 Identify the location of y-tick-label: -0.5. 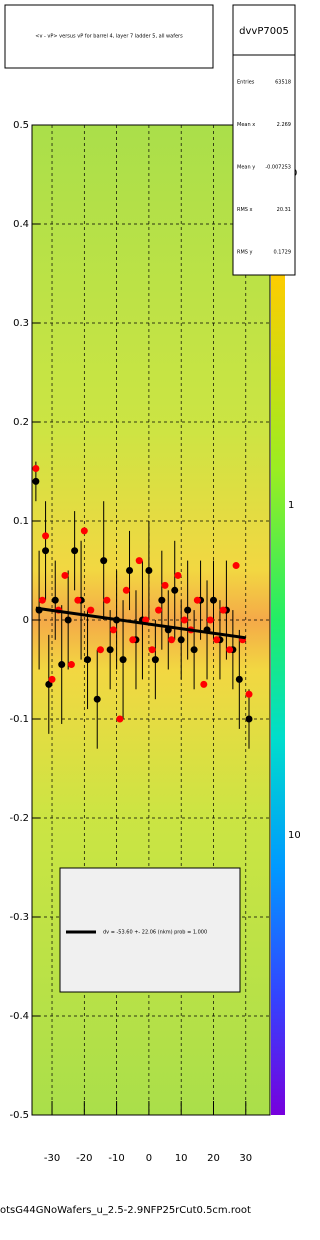
(19, 1115).